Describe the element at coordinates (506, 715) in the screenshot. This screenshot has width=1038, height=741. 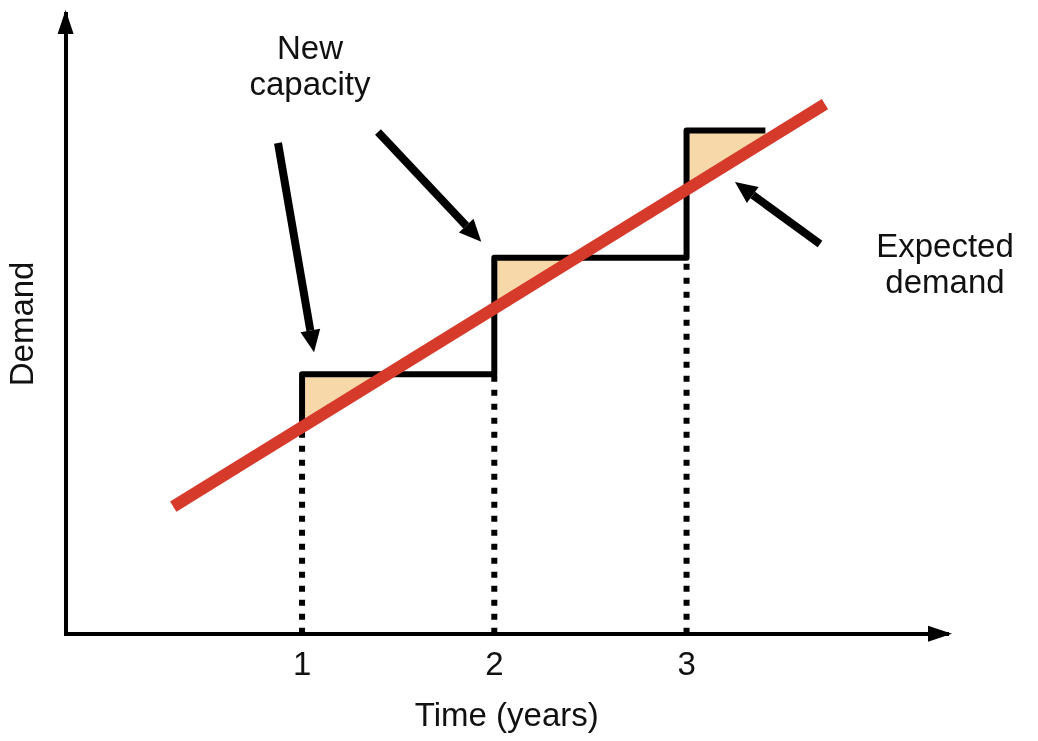
I see `x-axis-title: Time (years)` at that location.